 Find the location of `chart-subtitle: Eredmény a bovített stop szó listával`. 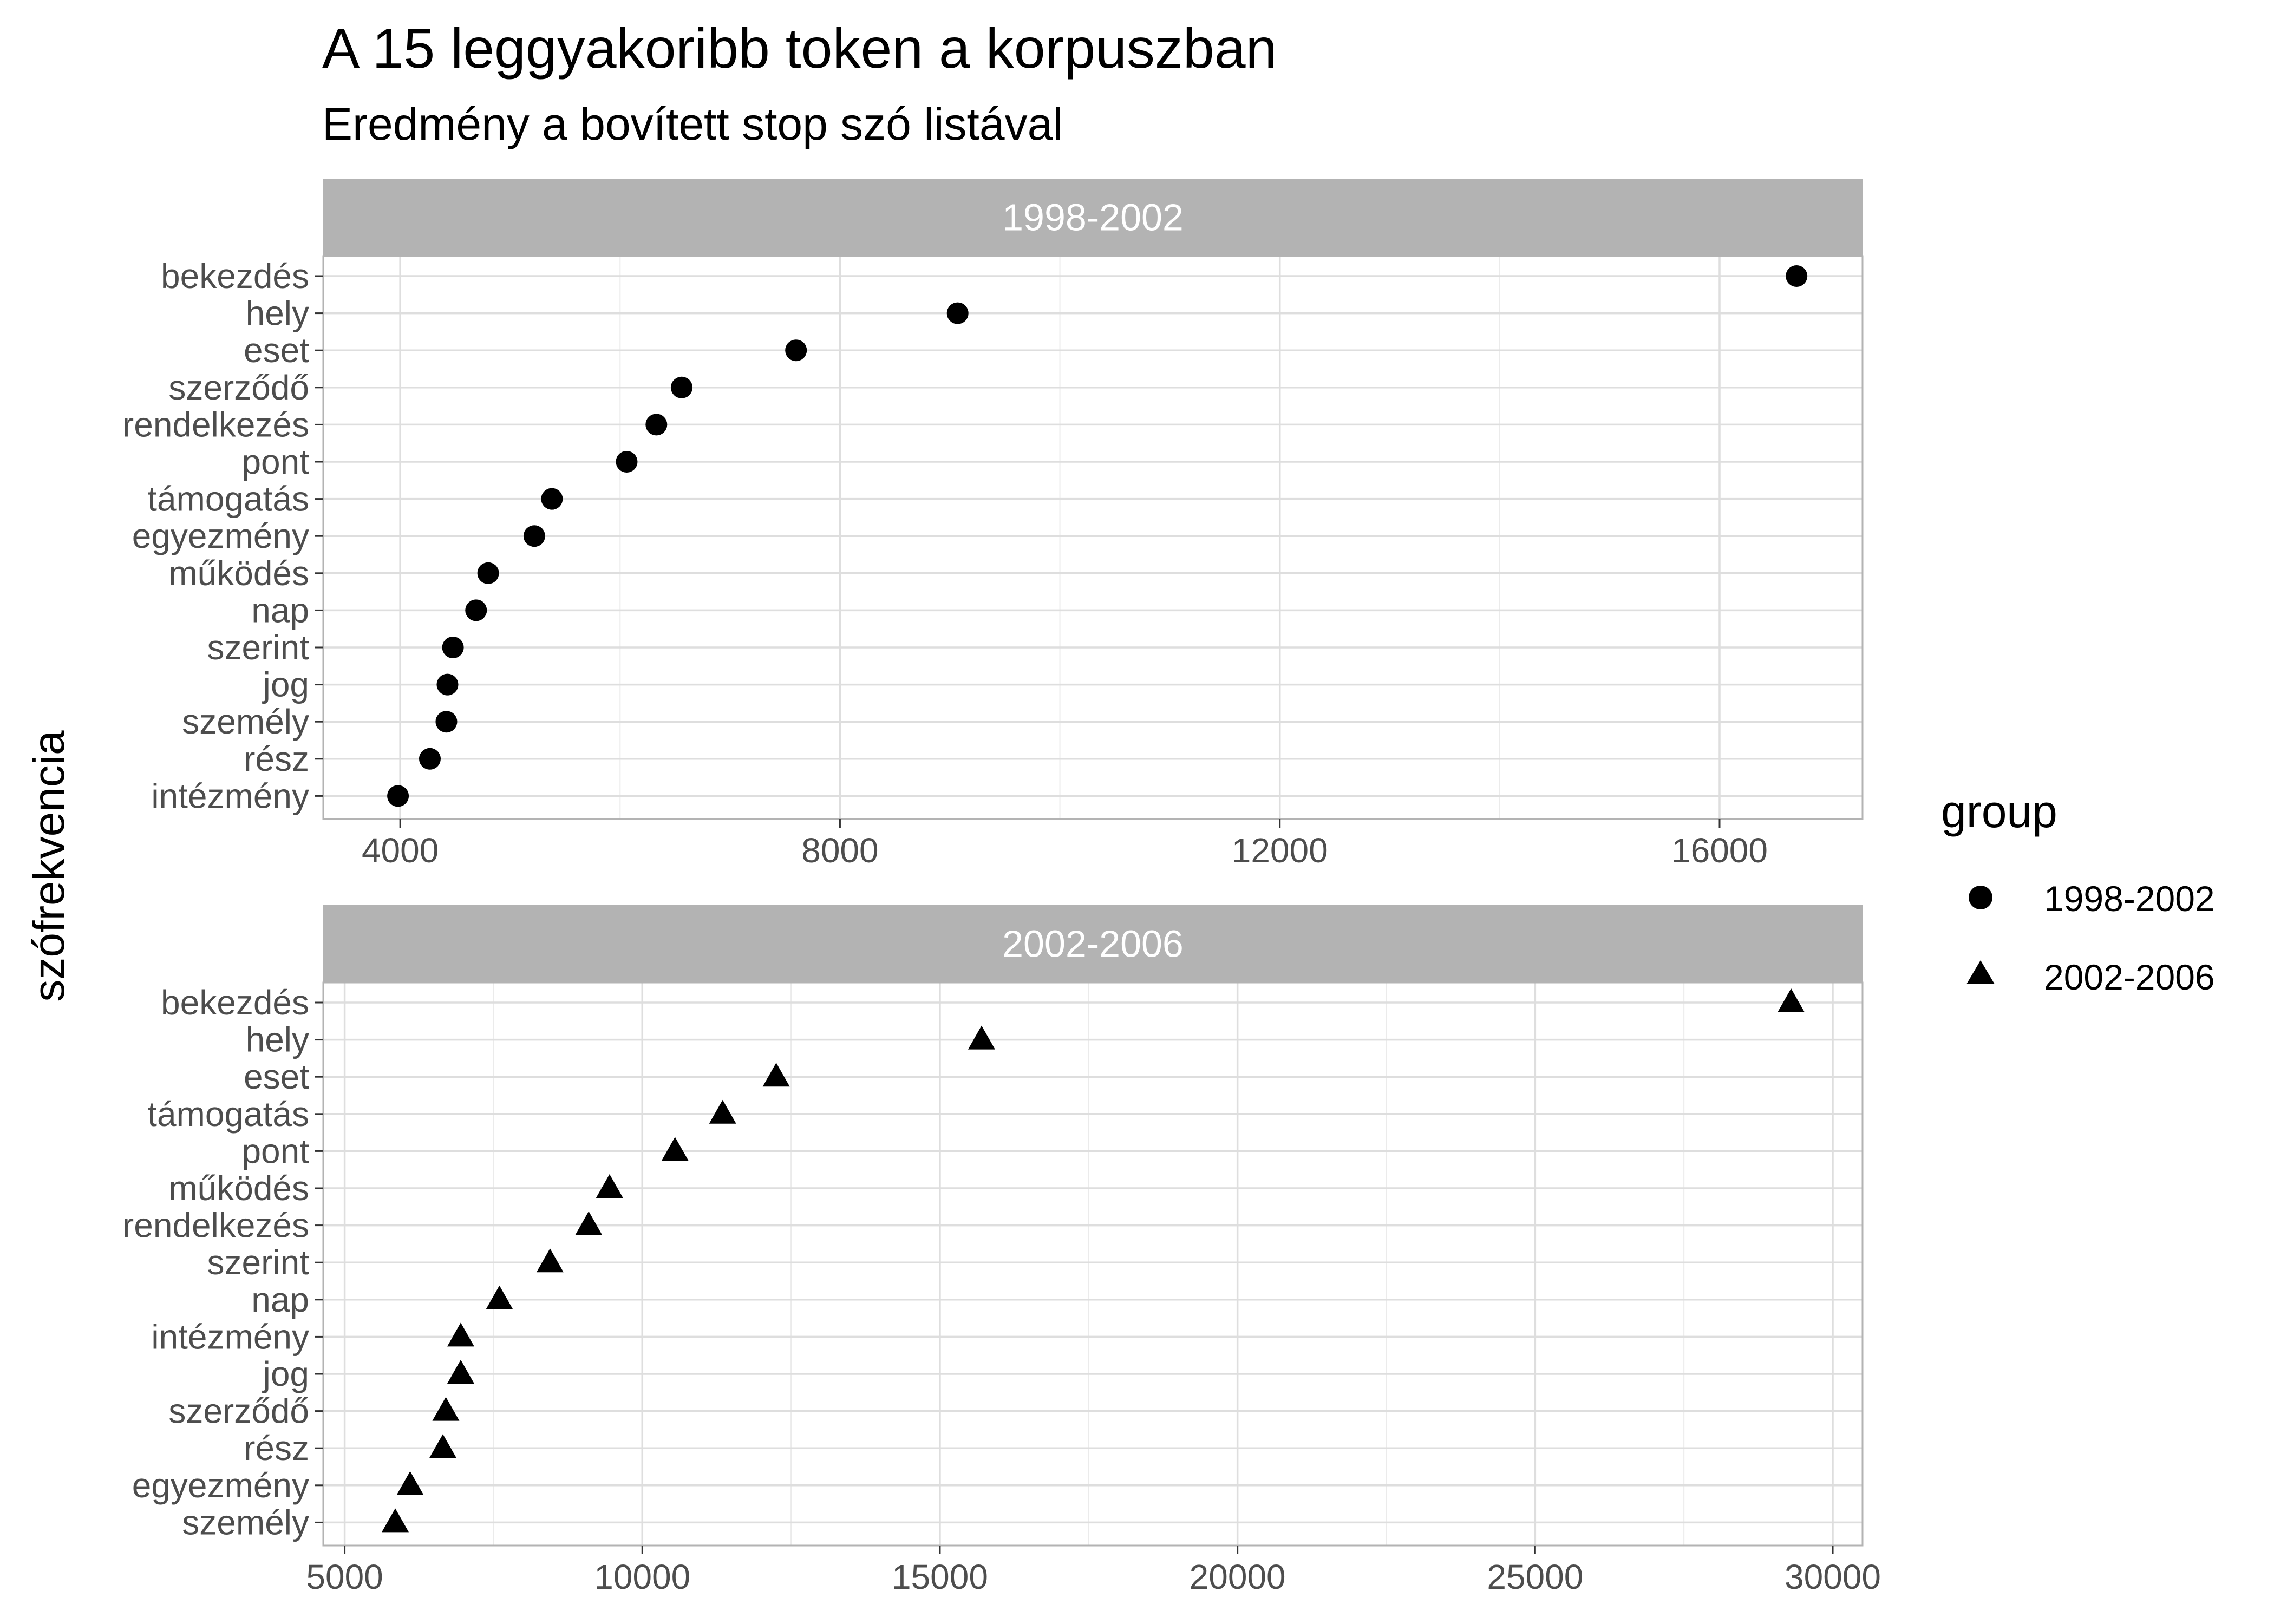

chart-subtitle: Eredmény a bovített stop szó listával is located at coordinates (692, 124).